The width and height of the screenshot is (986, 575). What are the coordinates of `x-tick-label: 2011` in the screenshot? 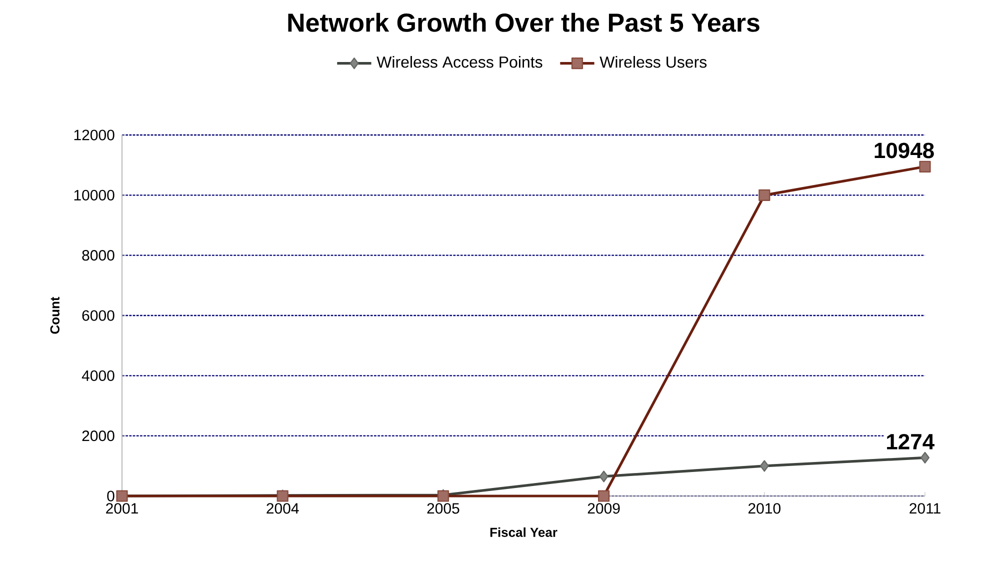 It's located at (925, 508).